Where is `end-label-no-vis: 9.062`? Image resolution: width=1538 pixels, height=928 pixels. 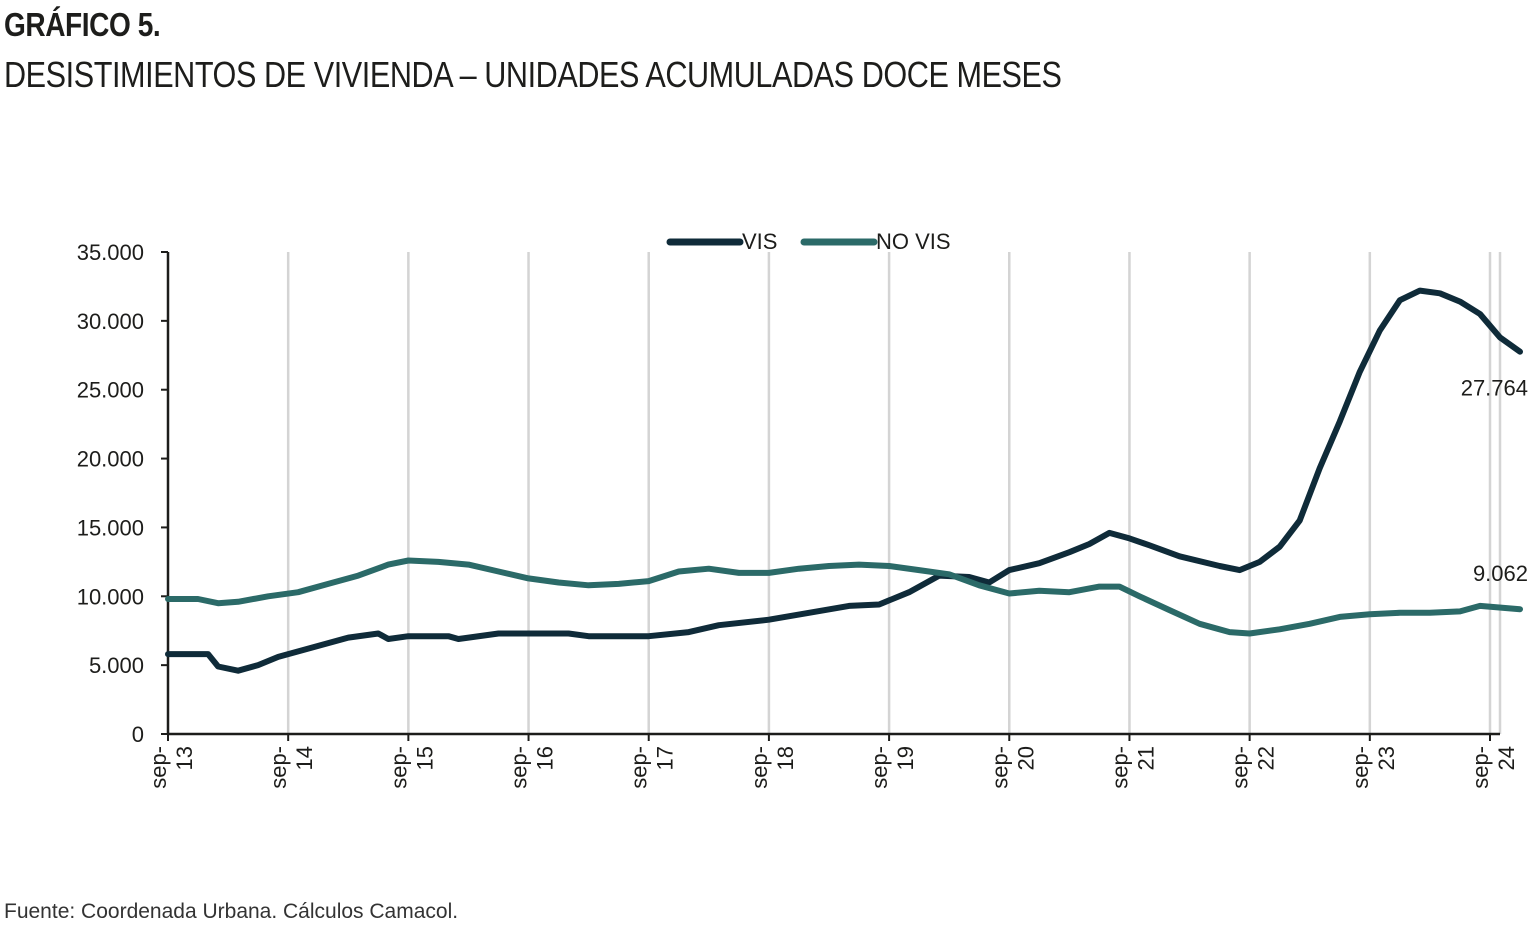
end-label-no-vis: 9.062 is located at coordinates (1500, 573).